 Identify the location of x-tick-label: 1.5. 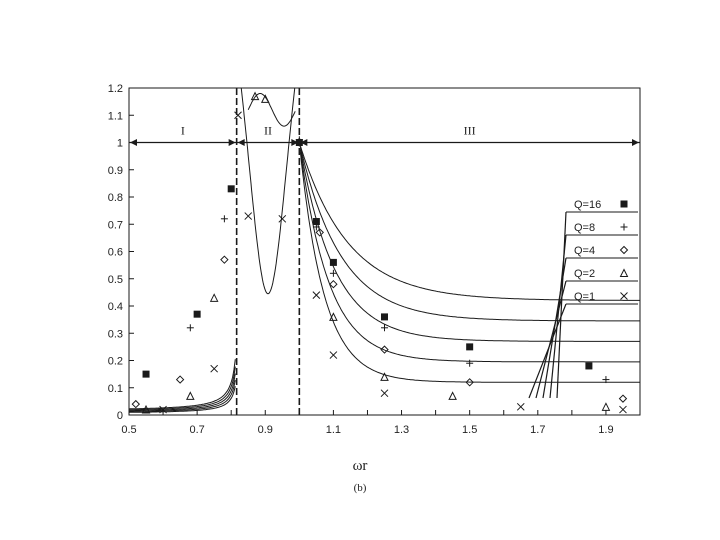
(469, 430).